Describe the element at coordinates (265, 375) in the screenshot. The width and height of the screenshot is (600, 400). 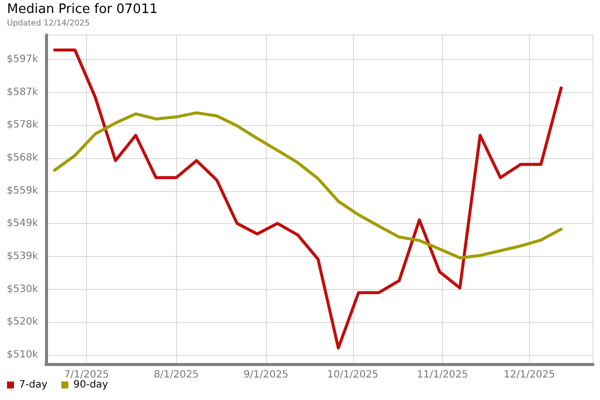
I see `x-tick-label: 9/1/2025` at that location.